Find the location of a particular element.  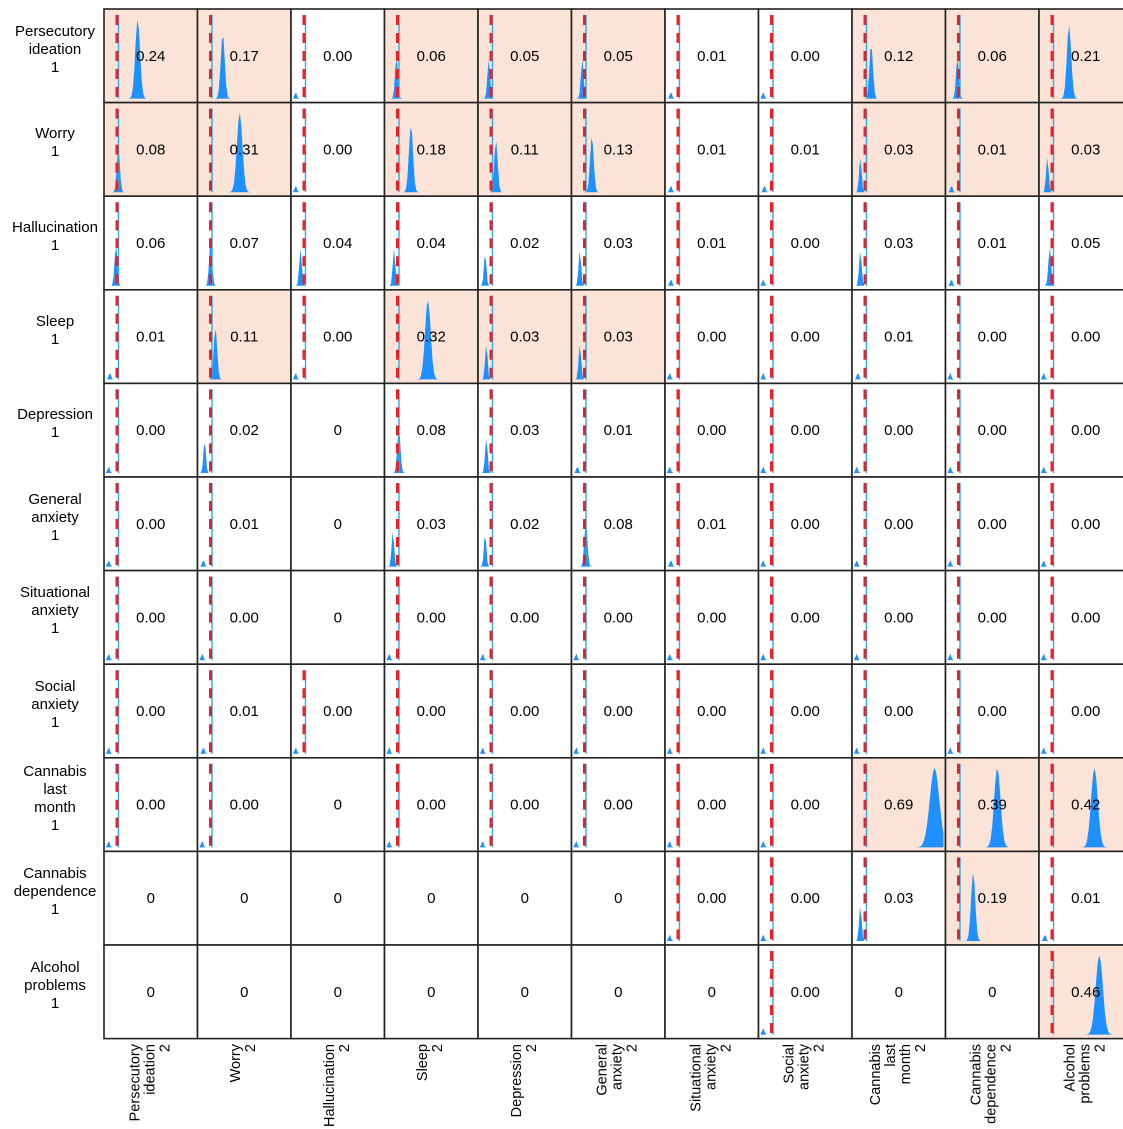

row-label: General anxiety 1 is located at coordinates (55, 518).